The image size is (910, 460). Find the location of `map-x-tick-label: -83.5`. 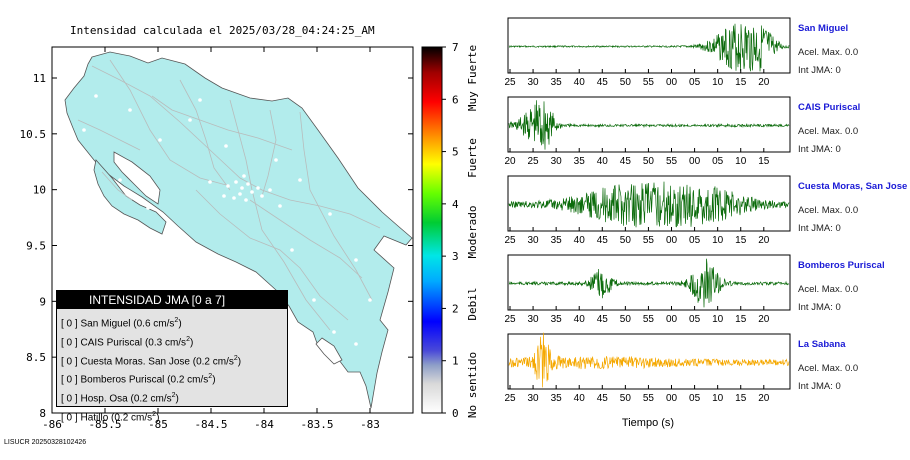

map-x-tick-label: -83.5 is located at coordinates (316, 424).